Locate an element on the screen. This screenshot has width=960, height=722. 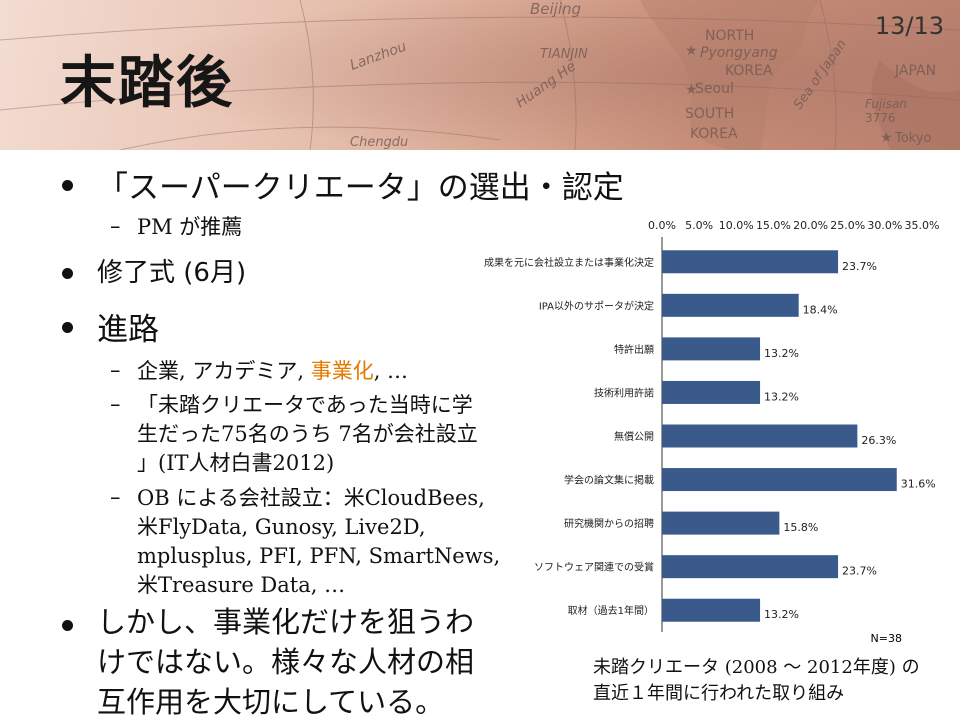
category-label: 研究機関からの招聘 is located at coordinates (609, 523).